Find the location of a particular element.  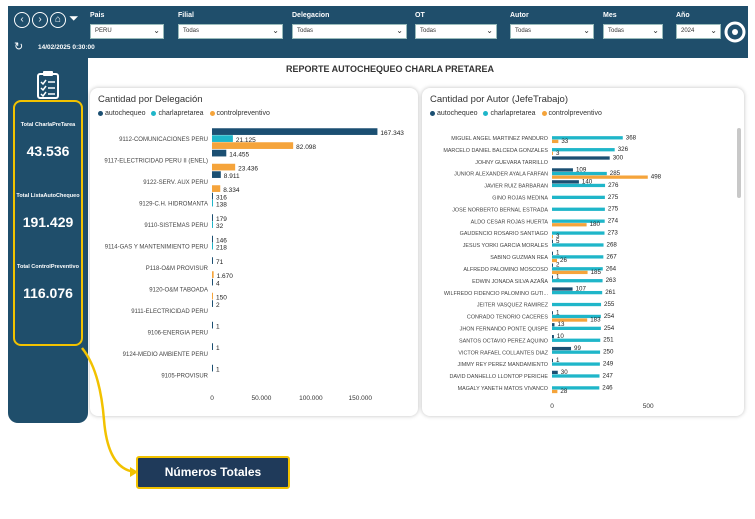

category-label: ALDO CESAR ROJAS HUERTA is located at coordinates (510, 222).